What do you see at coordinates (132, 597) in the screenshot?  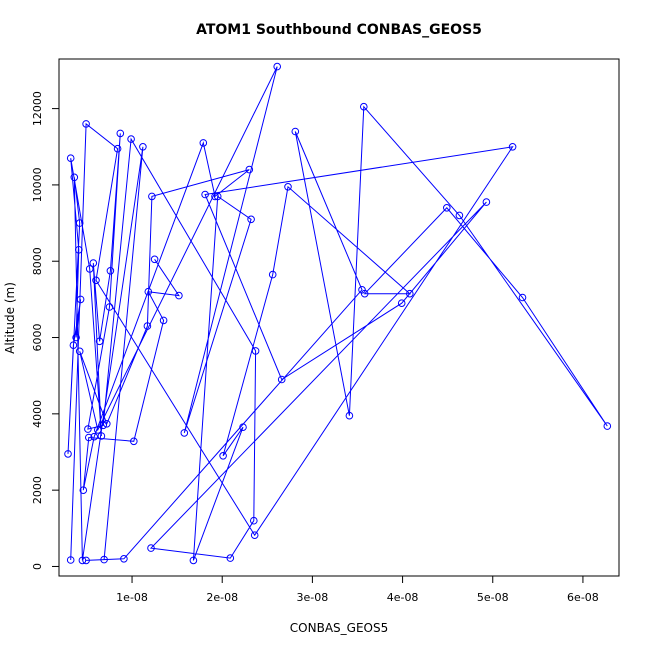 I see `x-tick-label: 1e-08` at bounding box center [132, 597].